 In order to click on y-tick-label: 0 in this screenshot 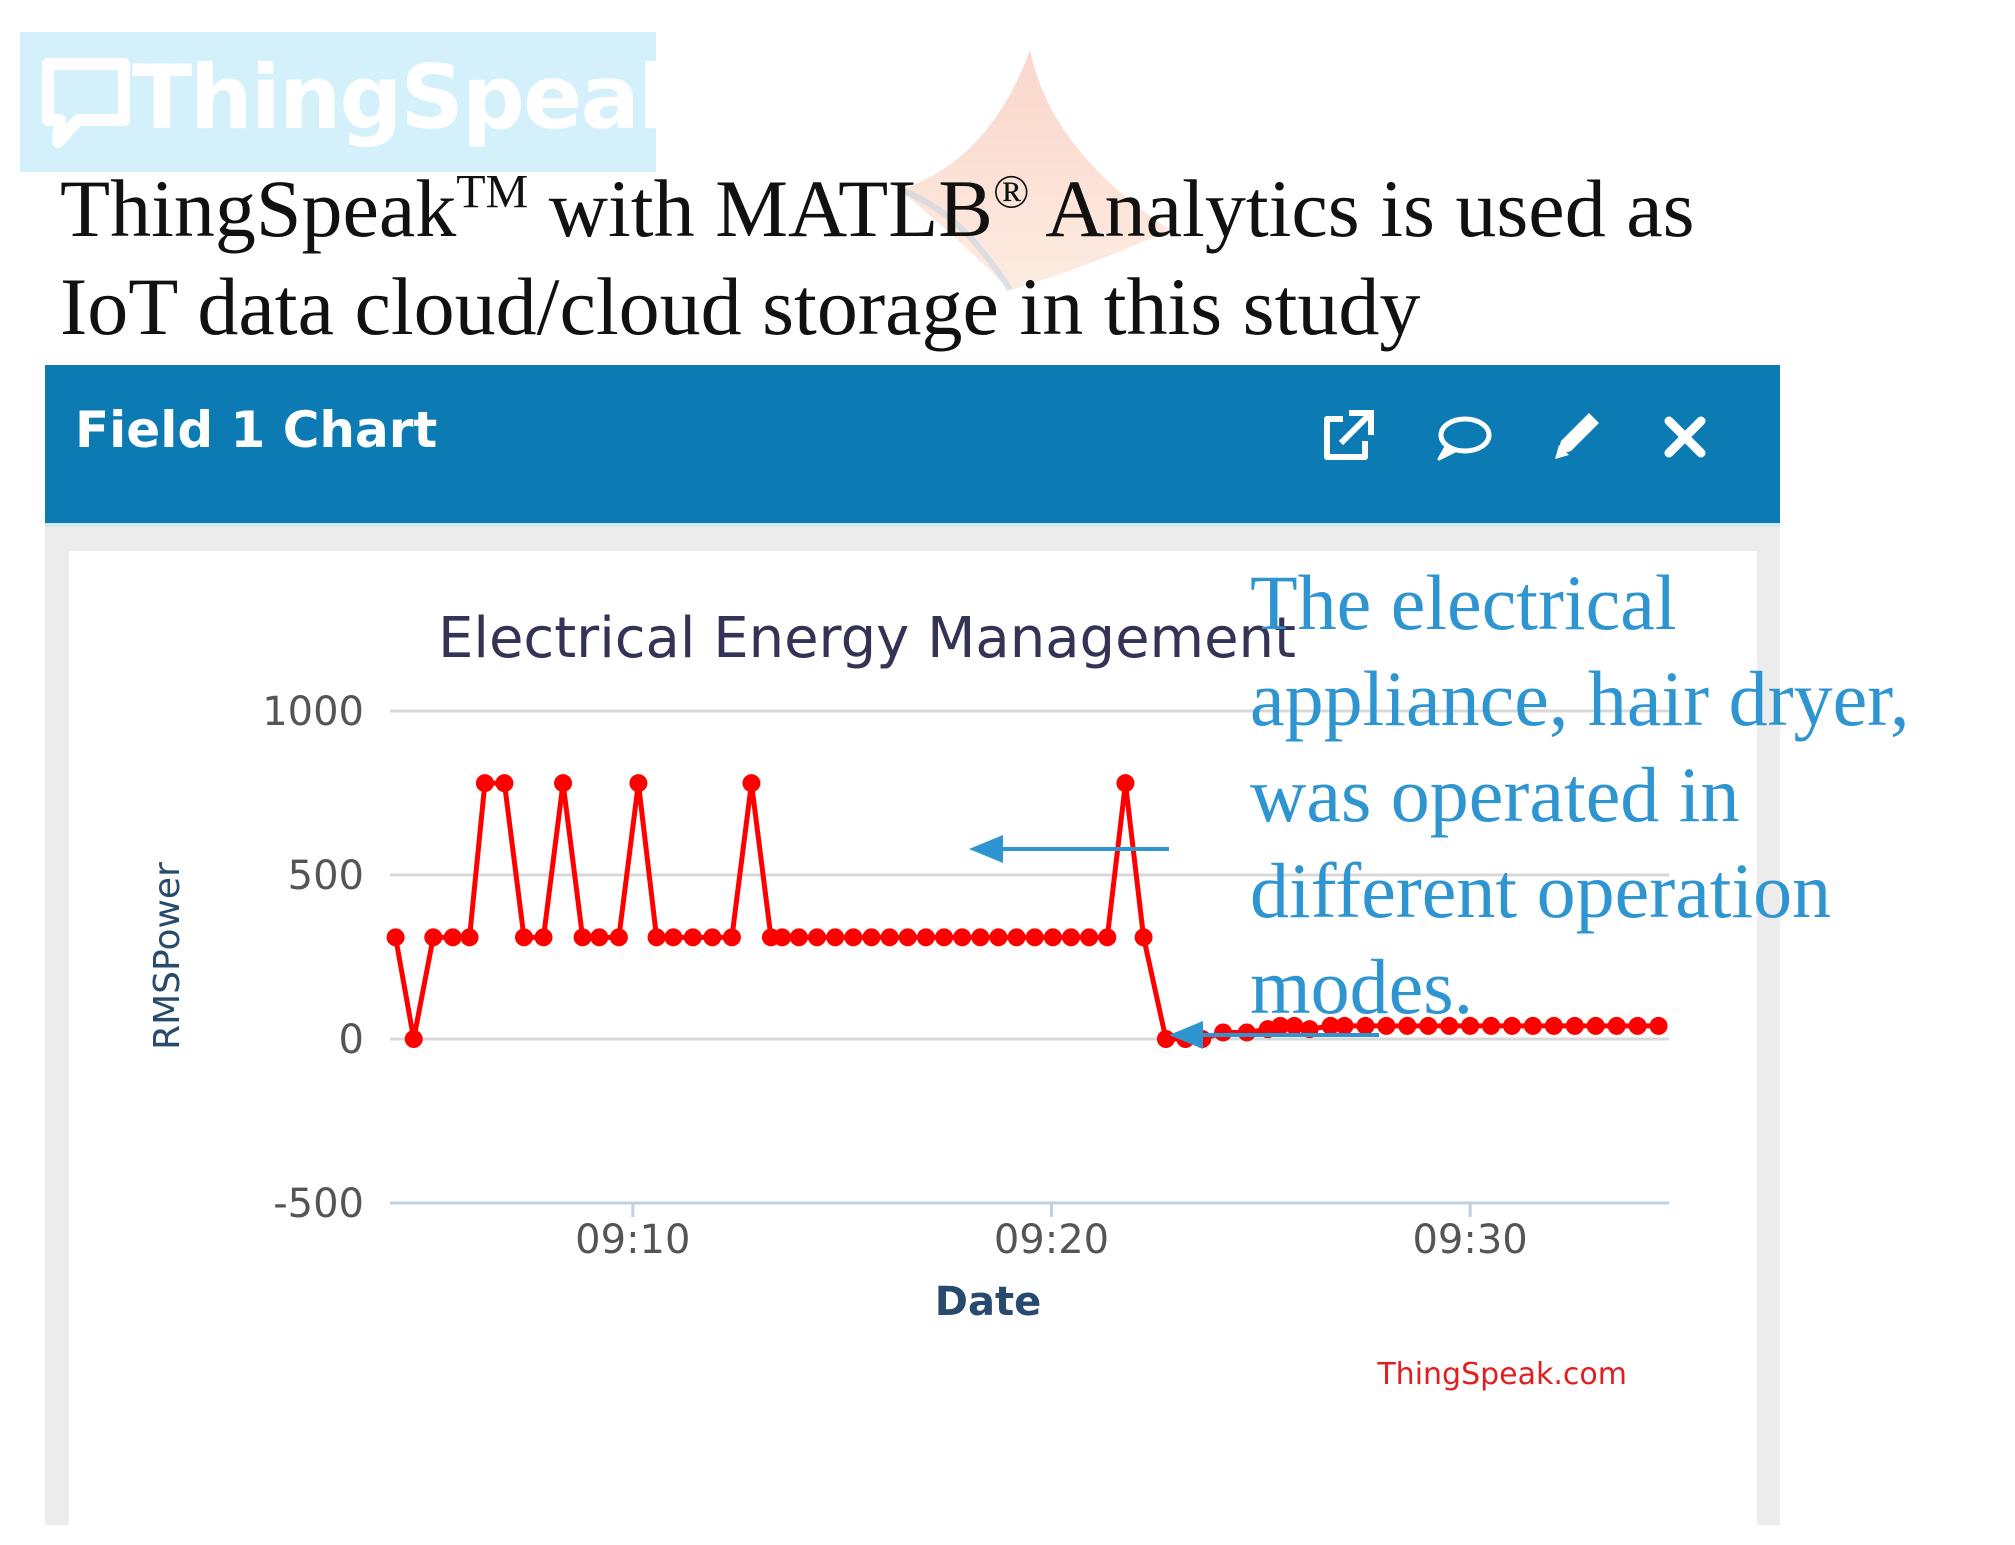, I will do `click(351, 1040)`.